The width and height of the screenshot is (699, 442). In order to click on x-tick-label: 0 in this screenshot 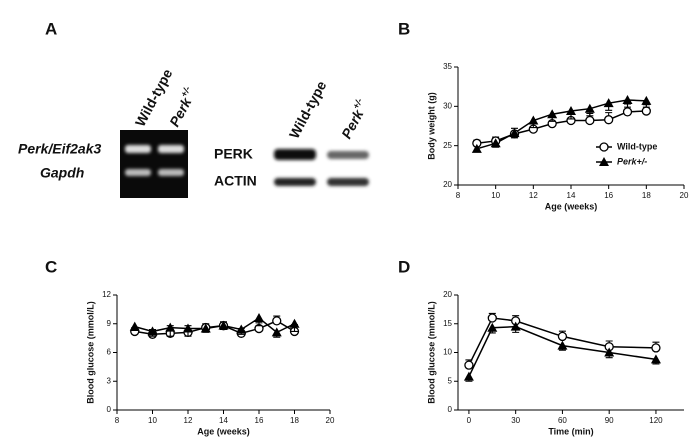, I will do `click(469, 420)`.